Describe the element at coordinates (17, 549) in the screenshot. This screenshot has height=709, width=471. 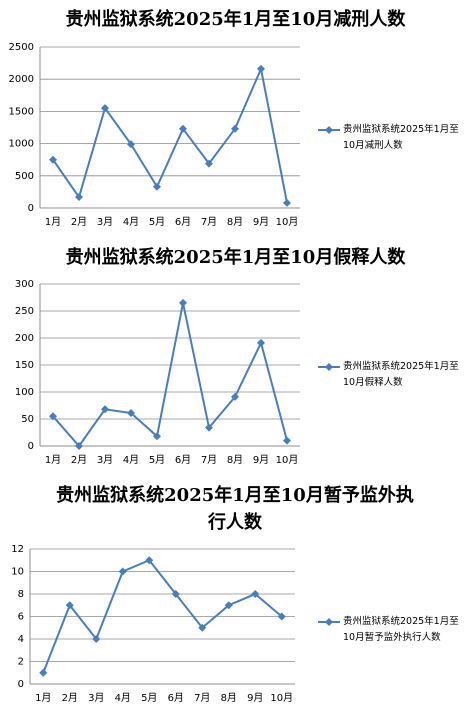
I see `y-tick-label: 12` at that location.